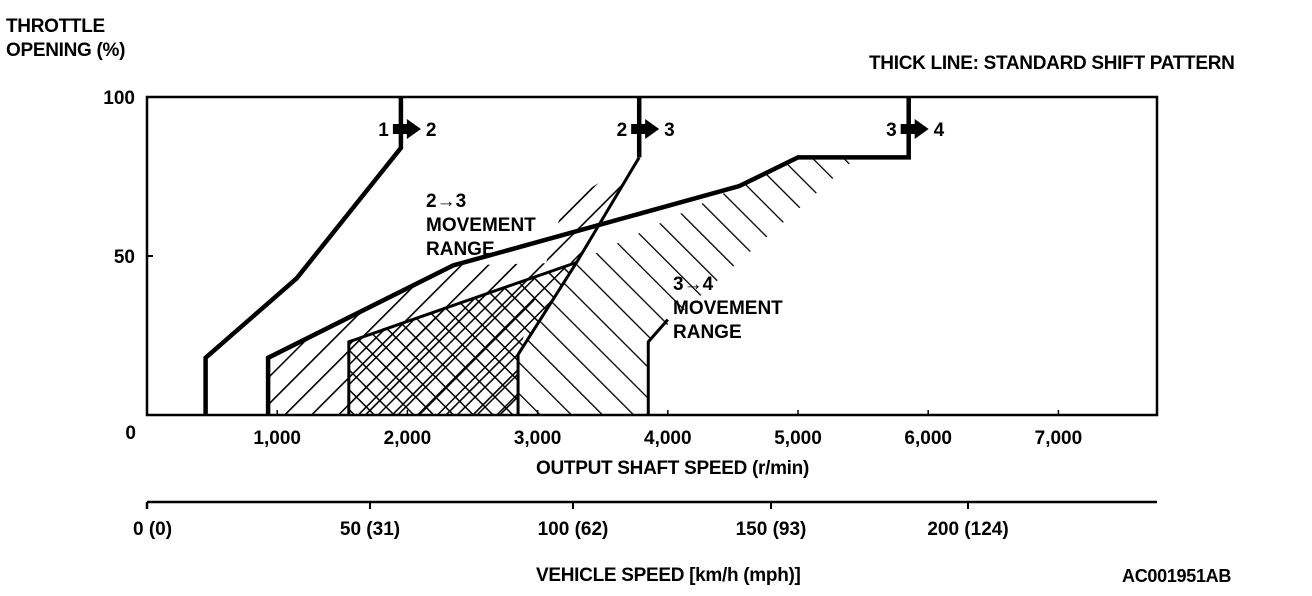 The width and height of the screenshot is (1312, 596). I want to click on x-tick-label: 4,000, so click(668, 438).